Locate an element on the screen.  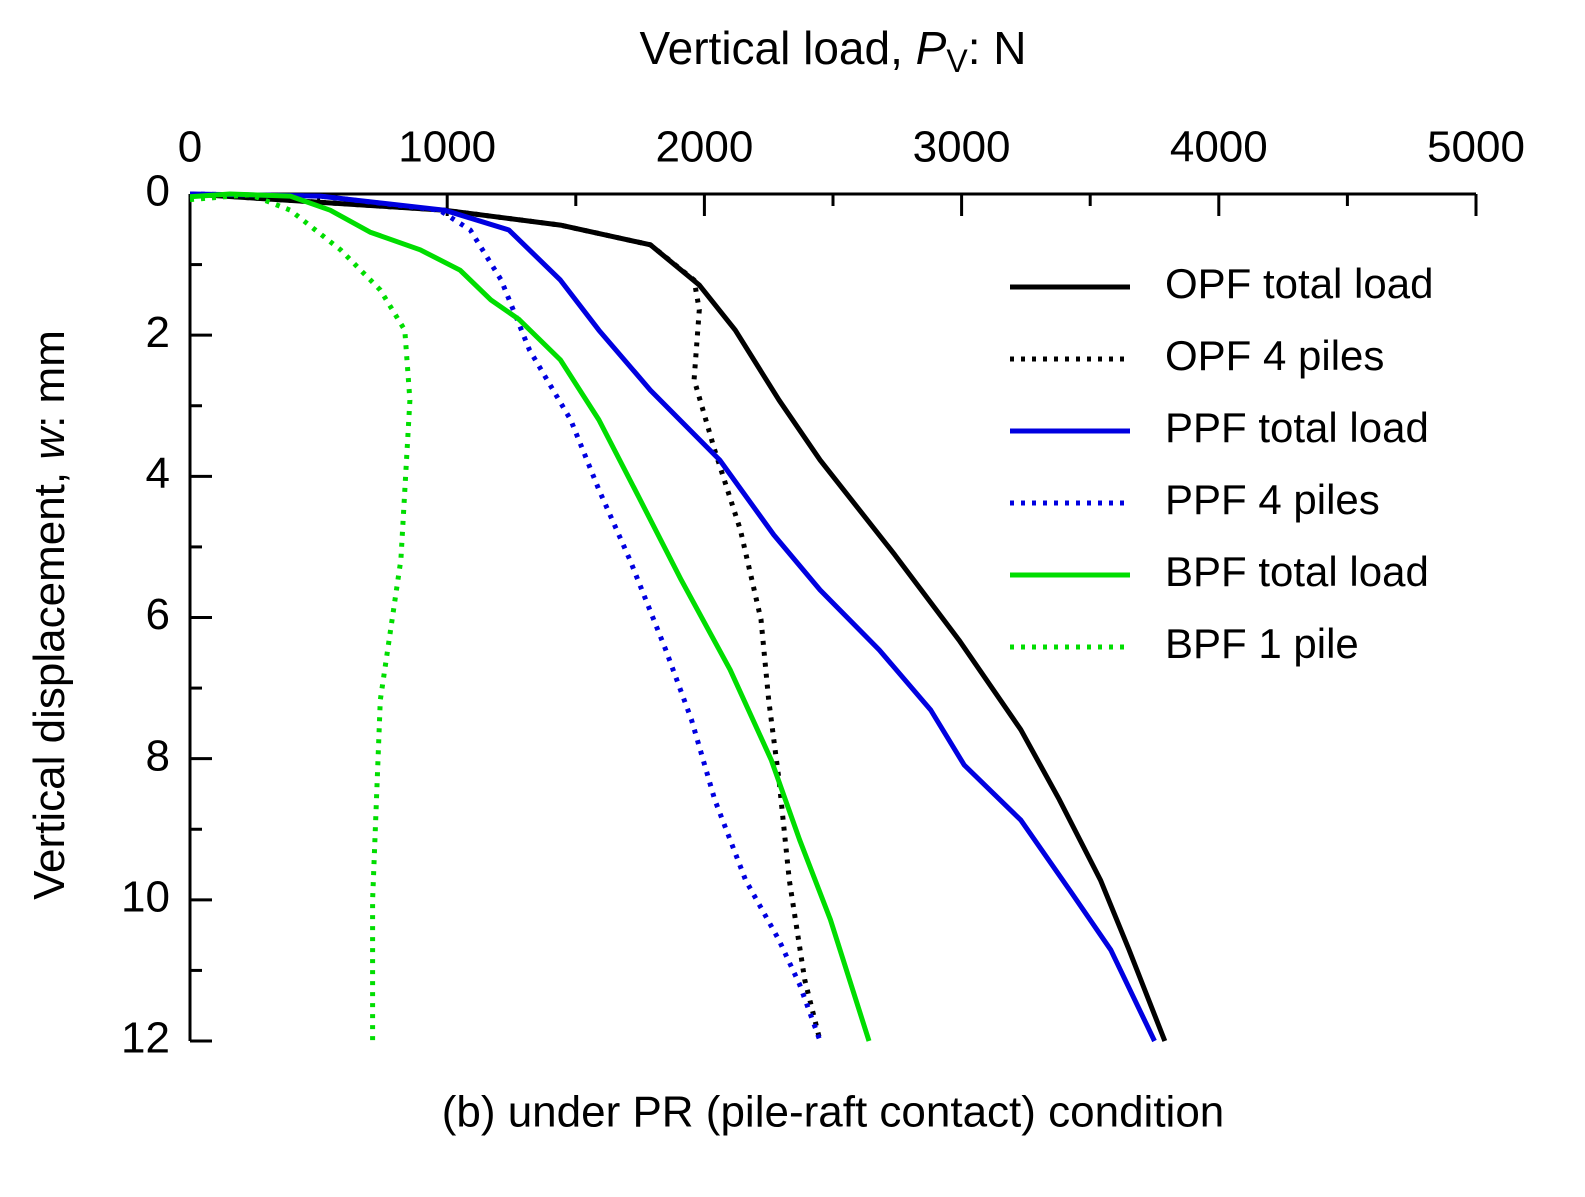
y-tick-label: 10 is located at coordinates (145, 896).